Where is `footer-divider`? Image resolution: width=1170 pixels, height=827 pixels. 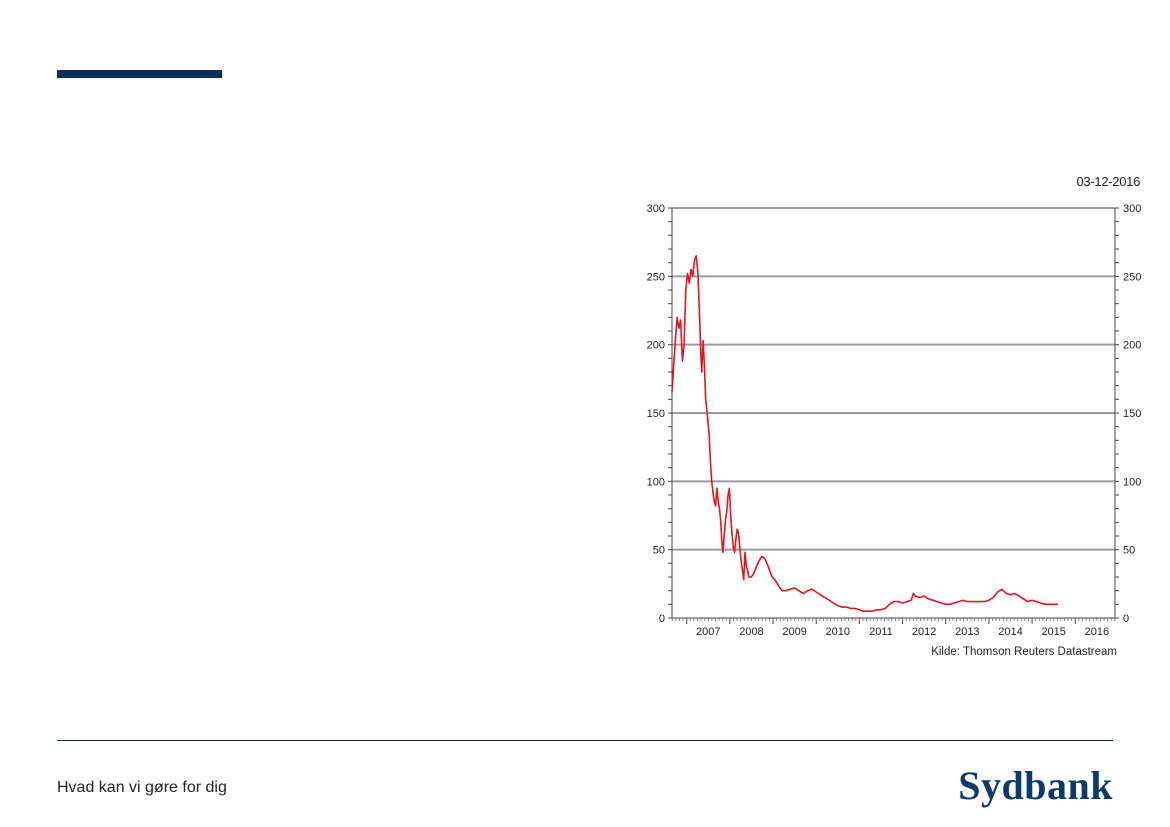
footer-divider is located at coordinates (585, 740).